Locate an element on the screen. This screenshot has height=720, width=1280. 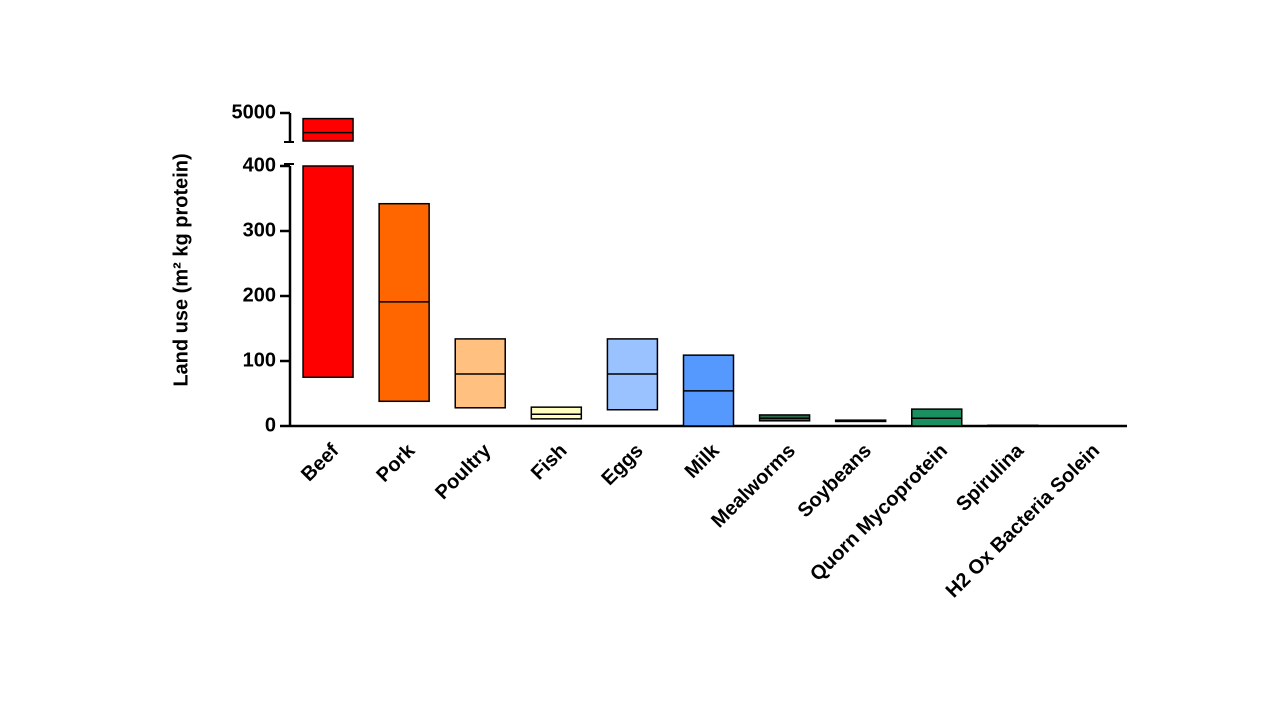
x-tick-label: H2 Ox Bacteria Solein is located at coordinates (1023, 521).